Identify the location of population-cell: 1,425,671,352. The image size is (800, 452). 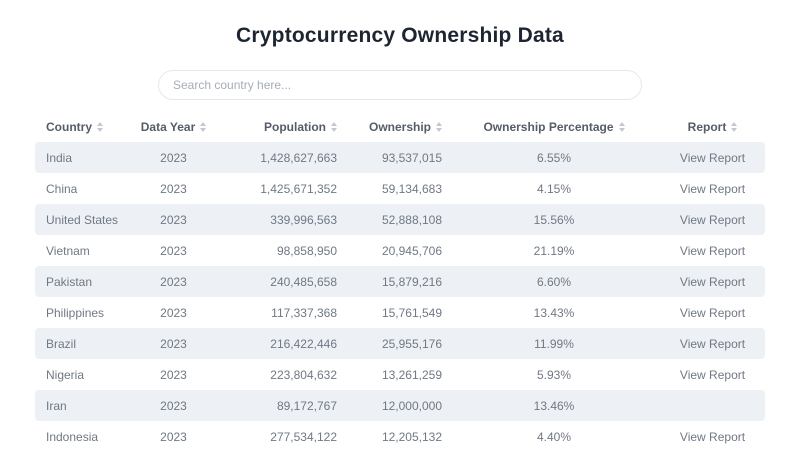
(298, 188).